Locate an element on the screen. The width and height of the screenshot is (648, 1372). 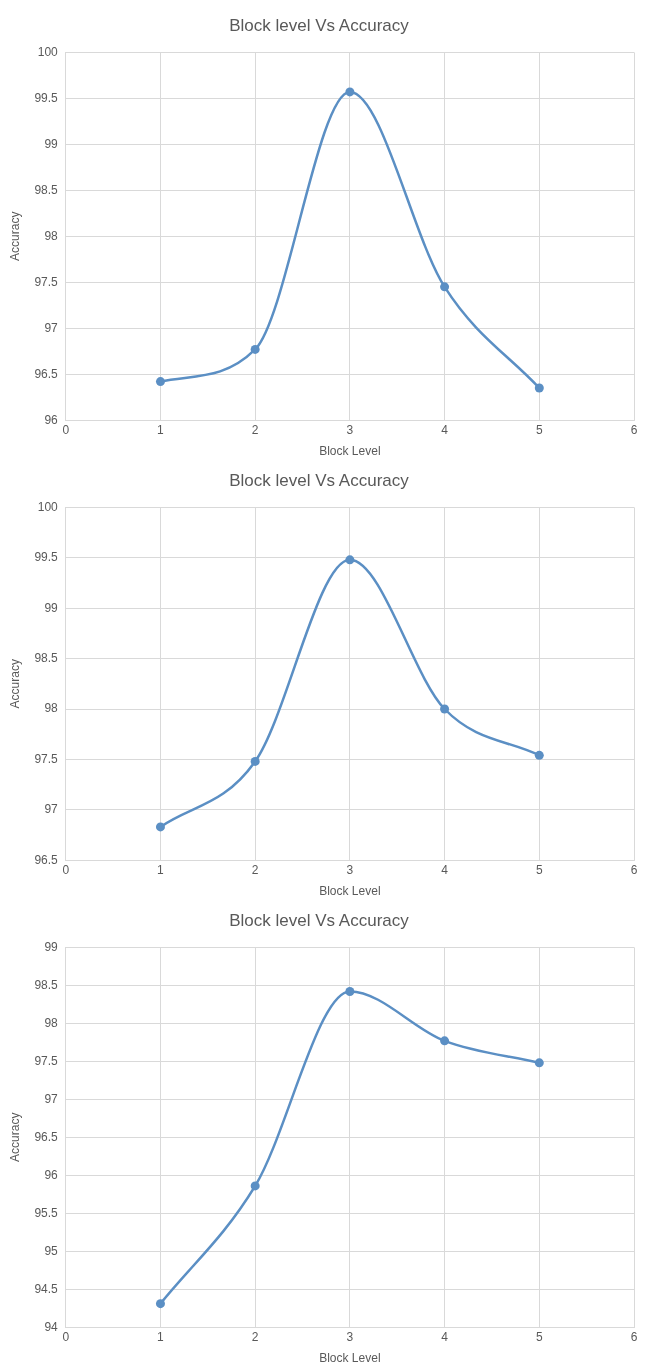
y-tick-label: 95 is located at coordinates (51, 1250).